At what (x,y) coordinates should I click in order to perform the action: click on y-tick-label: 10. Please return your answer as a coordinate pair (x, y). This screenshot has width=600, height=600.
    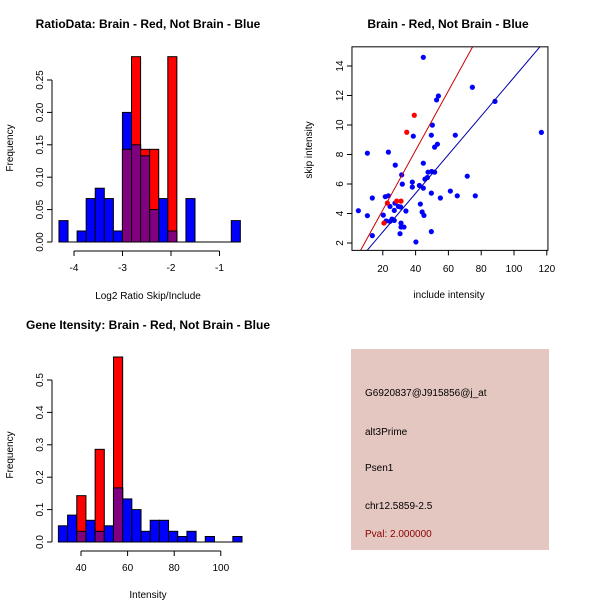
    Looking at the image, I should click on (340, 125).